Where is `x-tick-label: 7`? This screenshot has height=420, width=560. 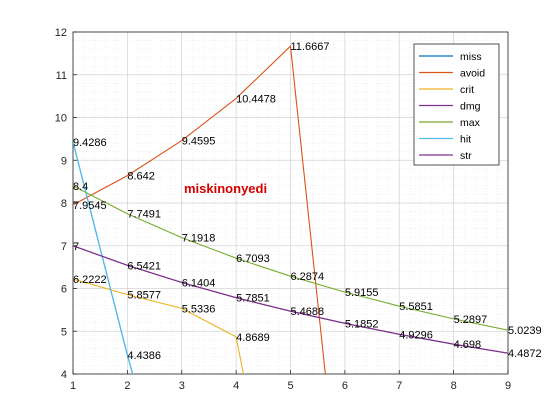 x-tick-label: 7 is located at coordinates (399, 386).